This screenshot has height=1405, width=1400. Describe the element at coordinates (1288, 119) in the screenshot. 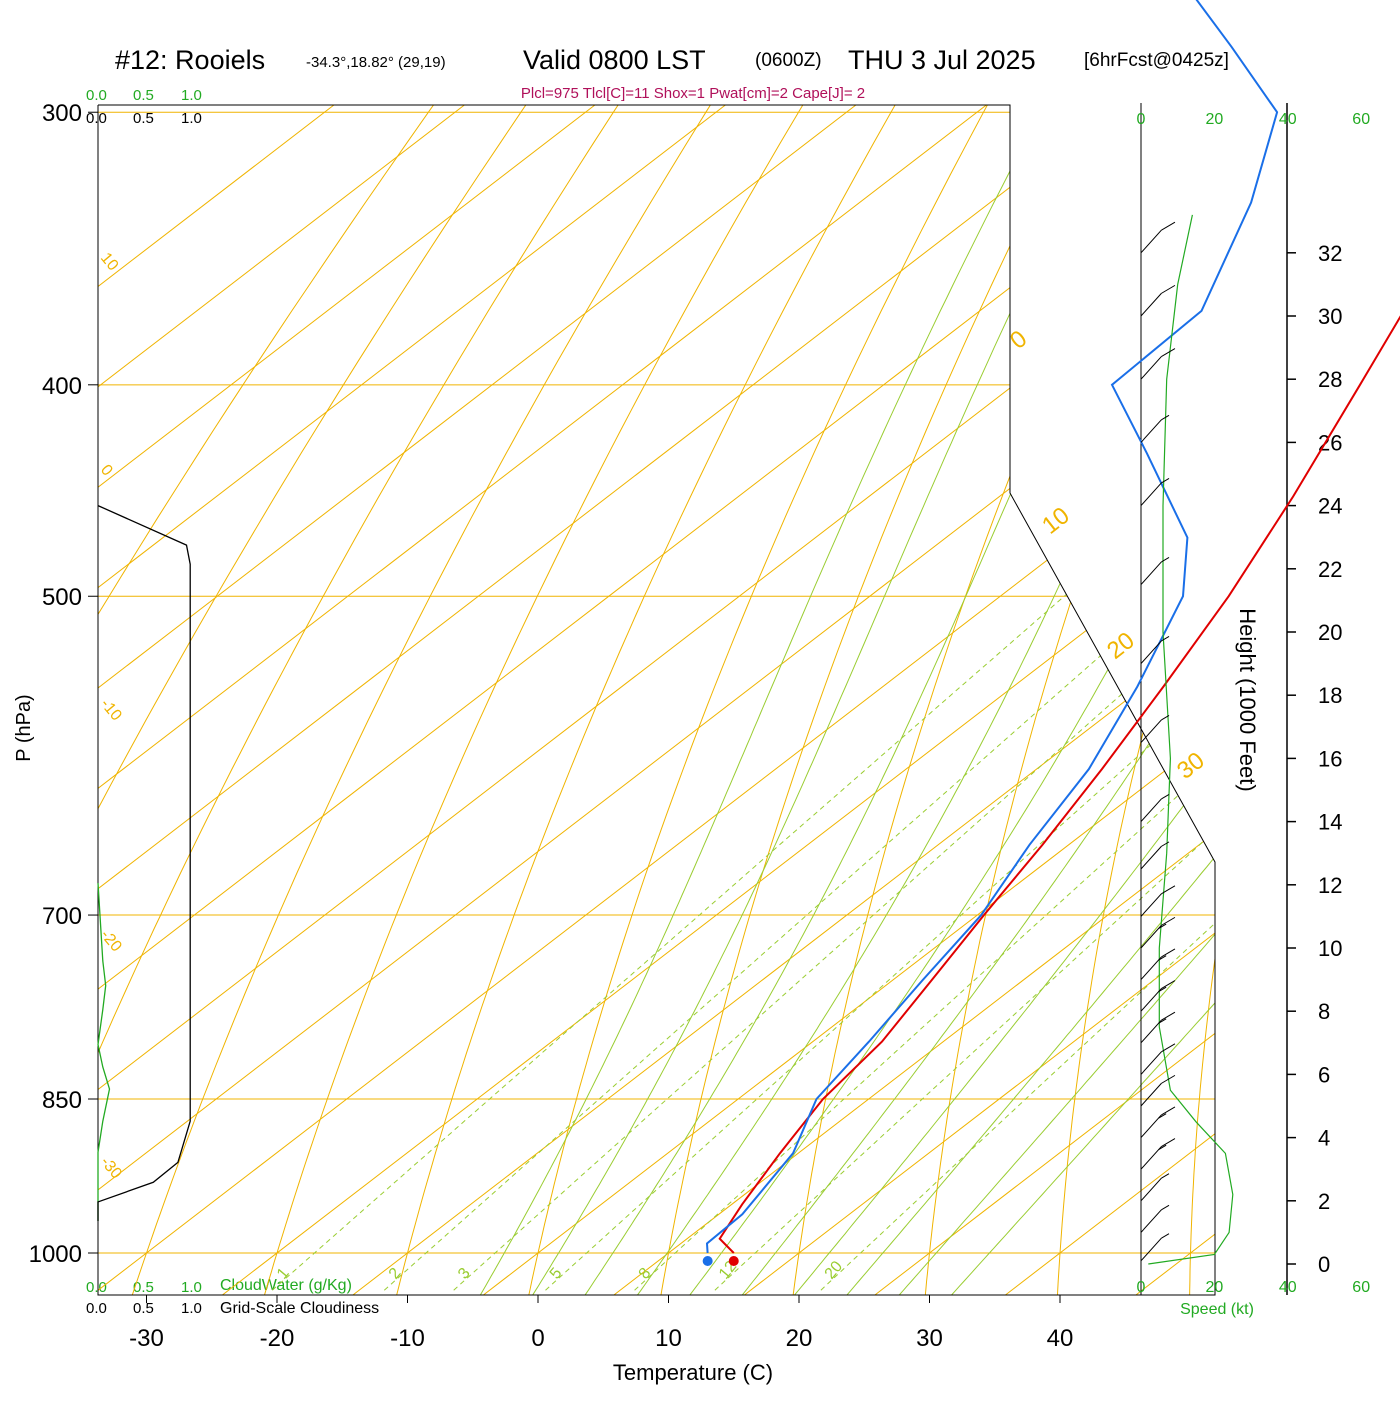

I see `speed-tick-top: 40` at that location.